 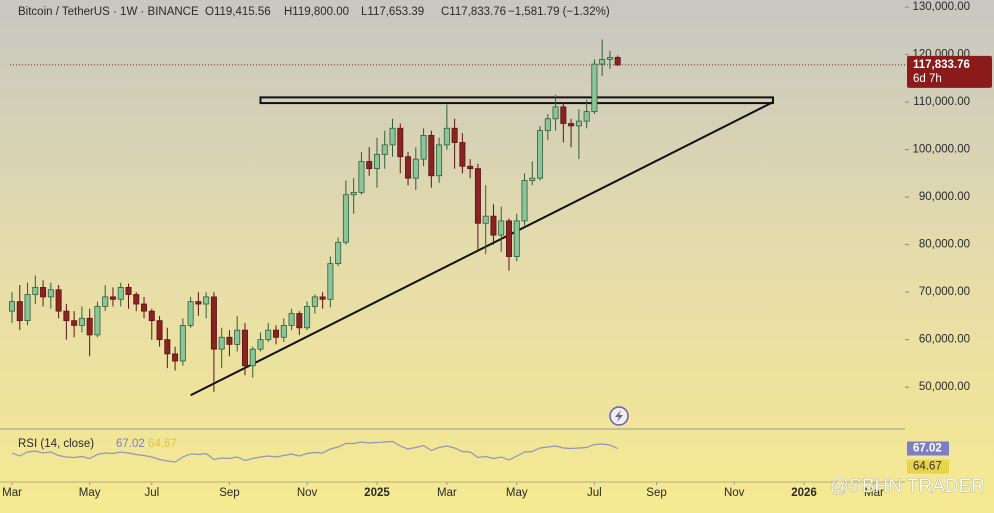 What do you see at coordinates (941, 150) in the screenshot?
I see `y-tick-label: 100,000.00` at bounding box center [941, 150].